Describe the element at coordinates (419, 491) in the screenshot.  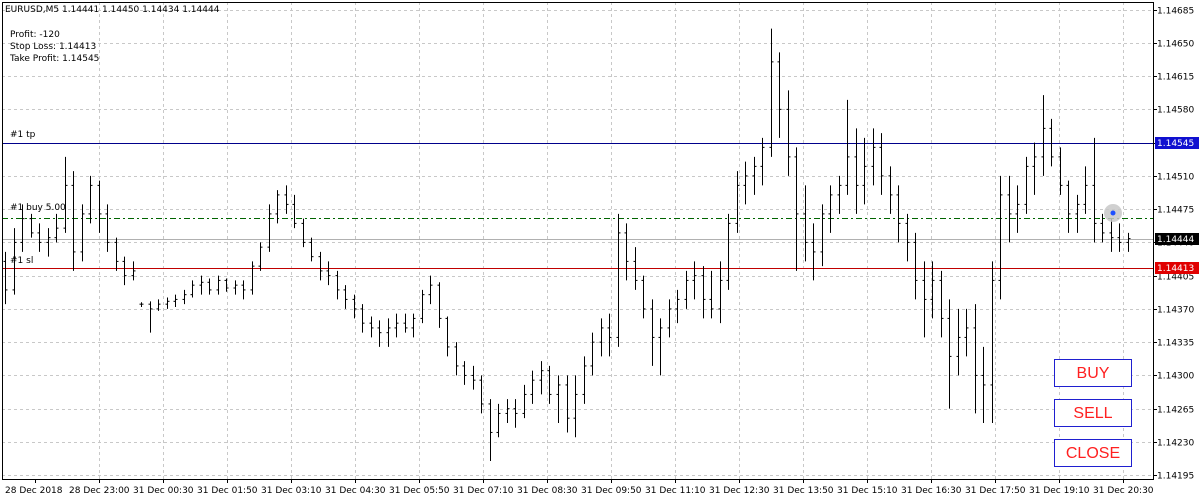
I see `x-tick-label: 31 Dec 05:50` at that location.